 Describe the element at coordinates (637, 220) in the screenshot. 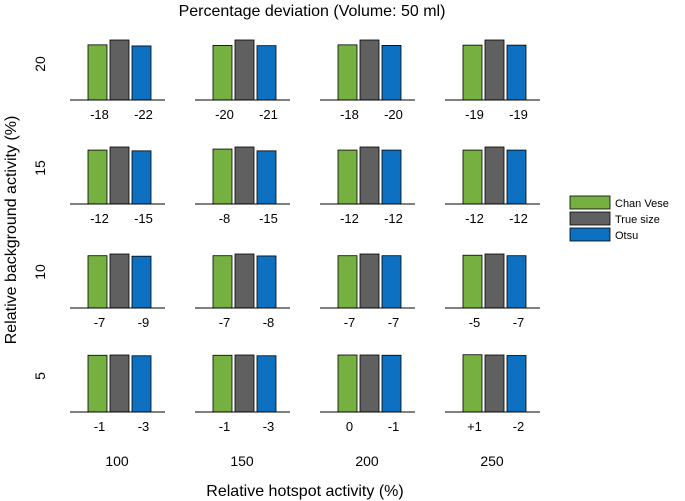

I see `legend-label-true-size: True size` at that location.